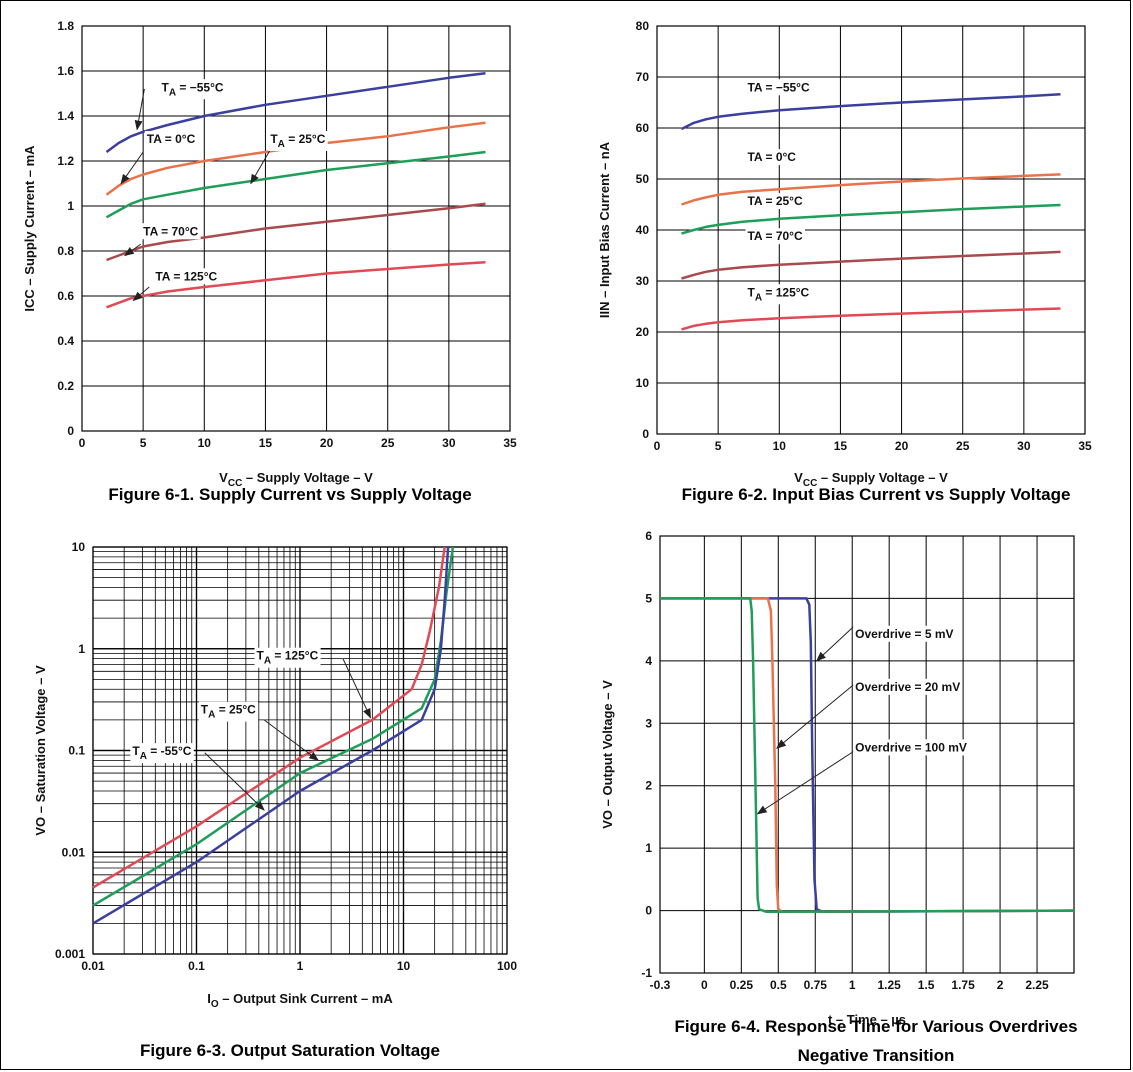 The image size is (1133, 1072). Describe the element at coordinates (300, 1000) in the screenshot. I see `fig3-x-axis-label: IO – Output Sink Current – mA` at that location.